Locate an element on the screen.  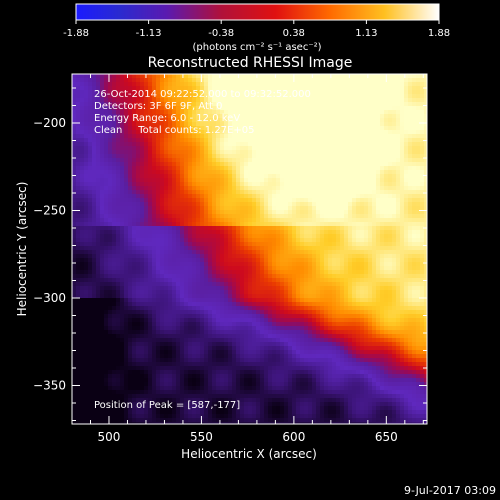
chart-title: Reconstructed RHESSI Image is located at coordinates (250, 63).